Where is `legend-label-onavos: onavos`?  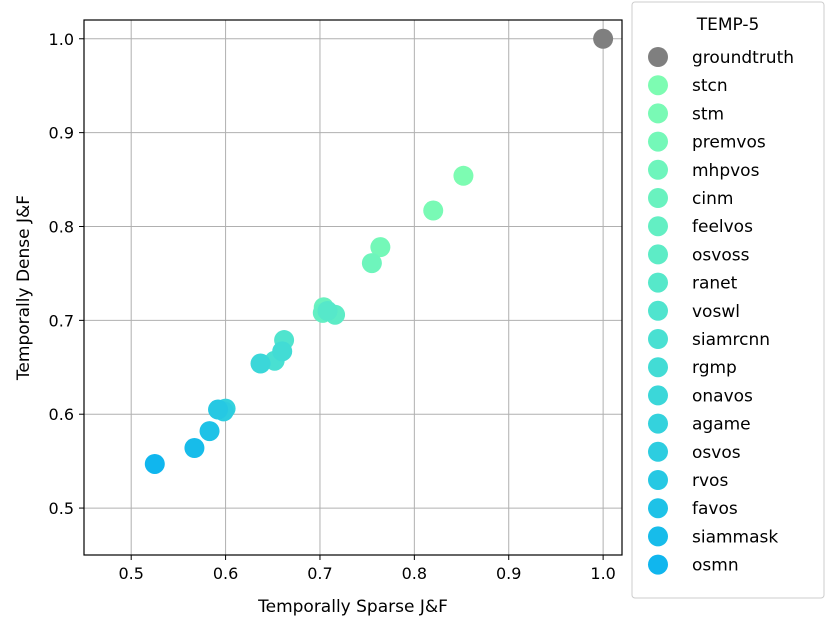
legend-label-onavos: onavos is located at coordinates (722, 396).